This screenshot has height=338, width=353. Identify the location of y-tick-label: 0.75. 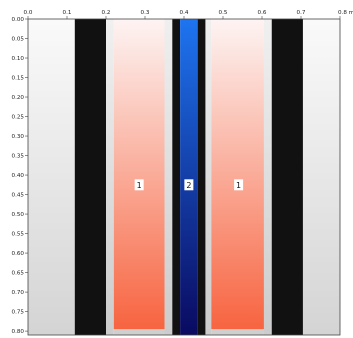
(18, 313).